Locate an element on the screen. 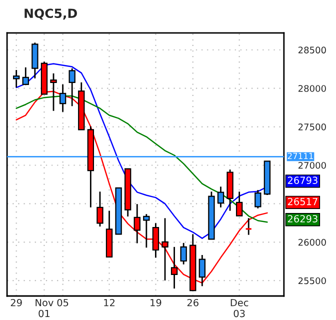 The height and width of the screenshot is (320, 336). y-tick-label: 28000 is located at coordinates (312, 88).